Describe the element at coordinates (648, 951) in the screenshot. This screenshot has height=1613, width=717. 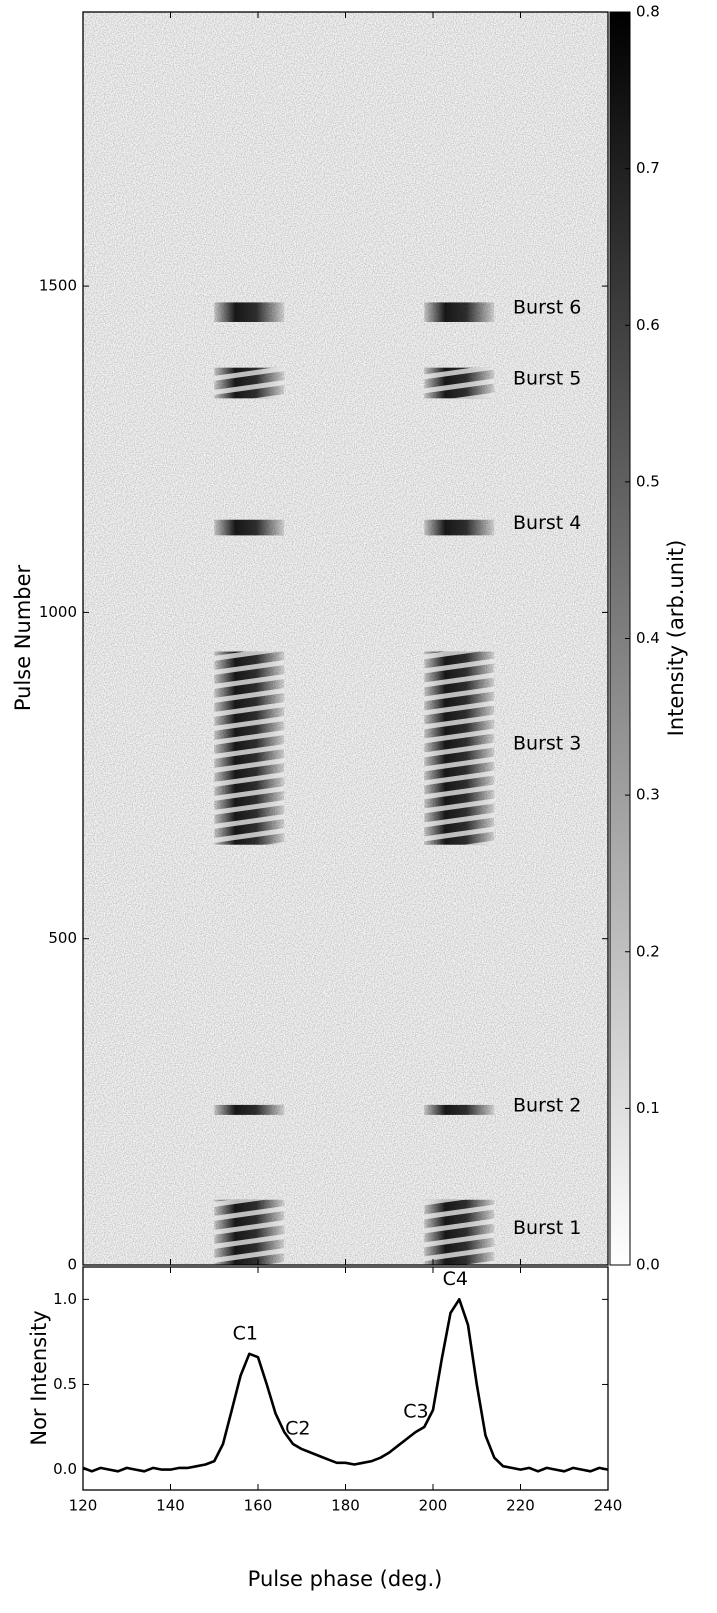
I see `colorbar-tick-label: 0.2` at that location.